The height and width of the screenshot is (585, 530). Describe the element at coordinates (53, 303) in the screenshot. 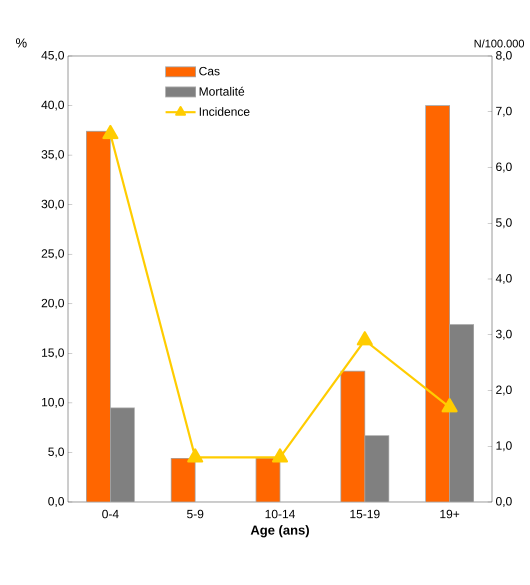

I see `y-tick-label: 20,0` at that location.